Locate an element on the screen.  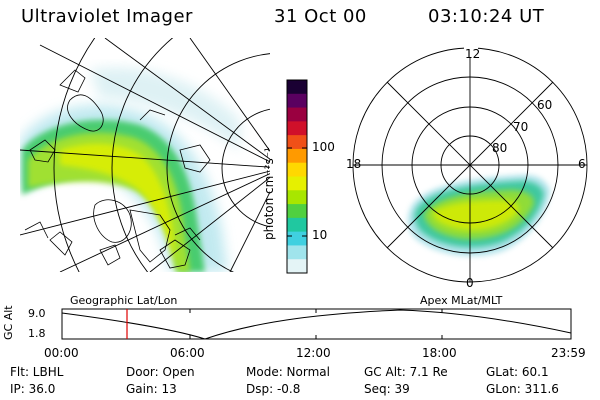
date-label: 31 Oct 00 is located at coordinates (320, 16).